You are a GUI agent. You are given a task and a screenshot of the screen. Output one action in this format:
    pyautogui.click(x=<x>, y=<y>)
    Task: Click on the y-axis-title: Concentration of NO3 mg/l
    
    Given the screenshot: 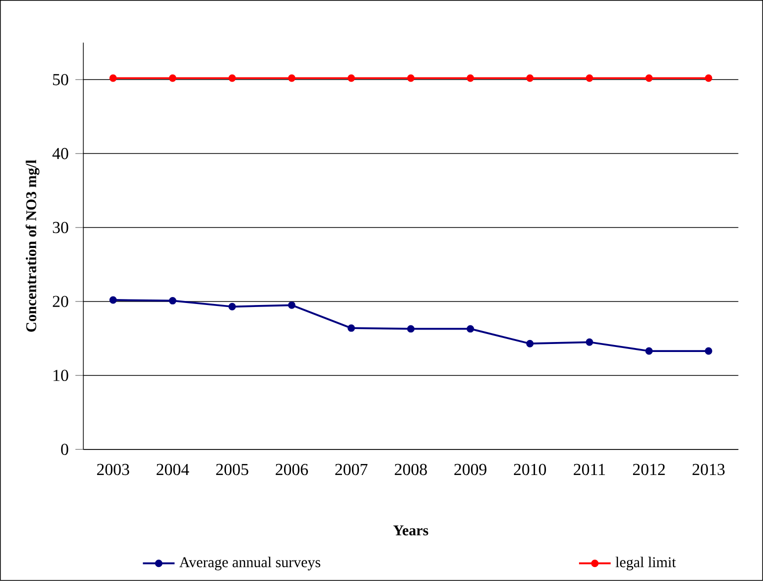 What is the action you would take?
    pyautogui.click(x=33, y=246)
    